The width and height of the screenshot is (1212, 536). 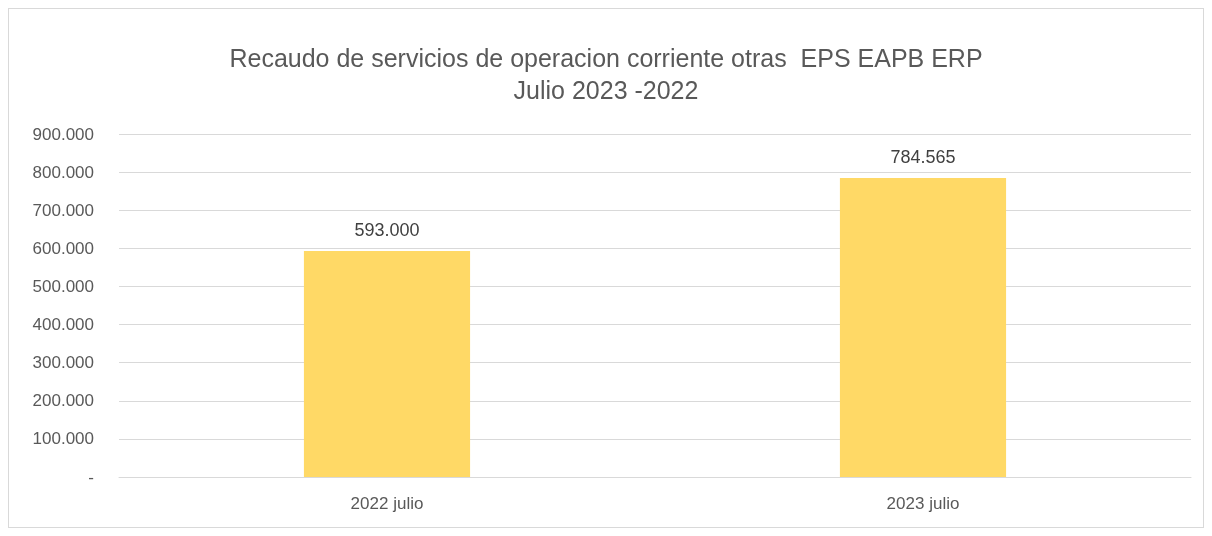 I want to click on data-label: 784.565, so click(x=923, y=156).